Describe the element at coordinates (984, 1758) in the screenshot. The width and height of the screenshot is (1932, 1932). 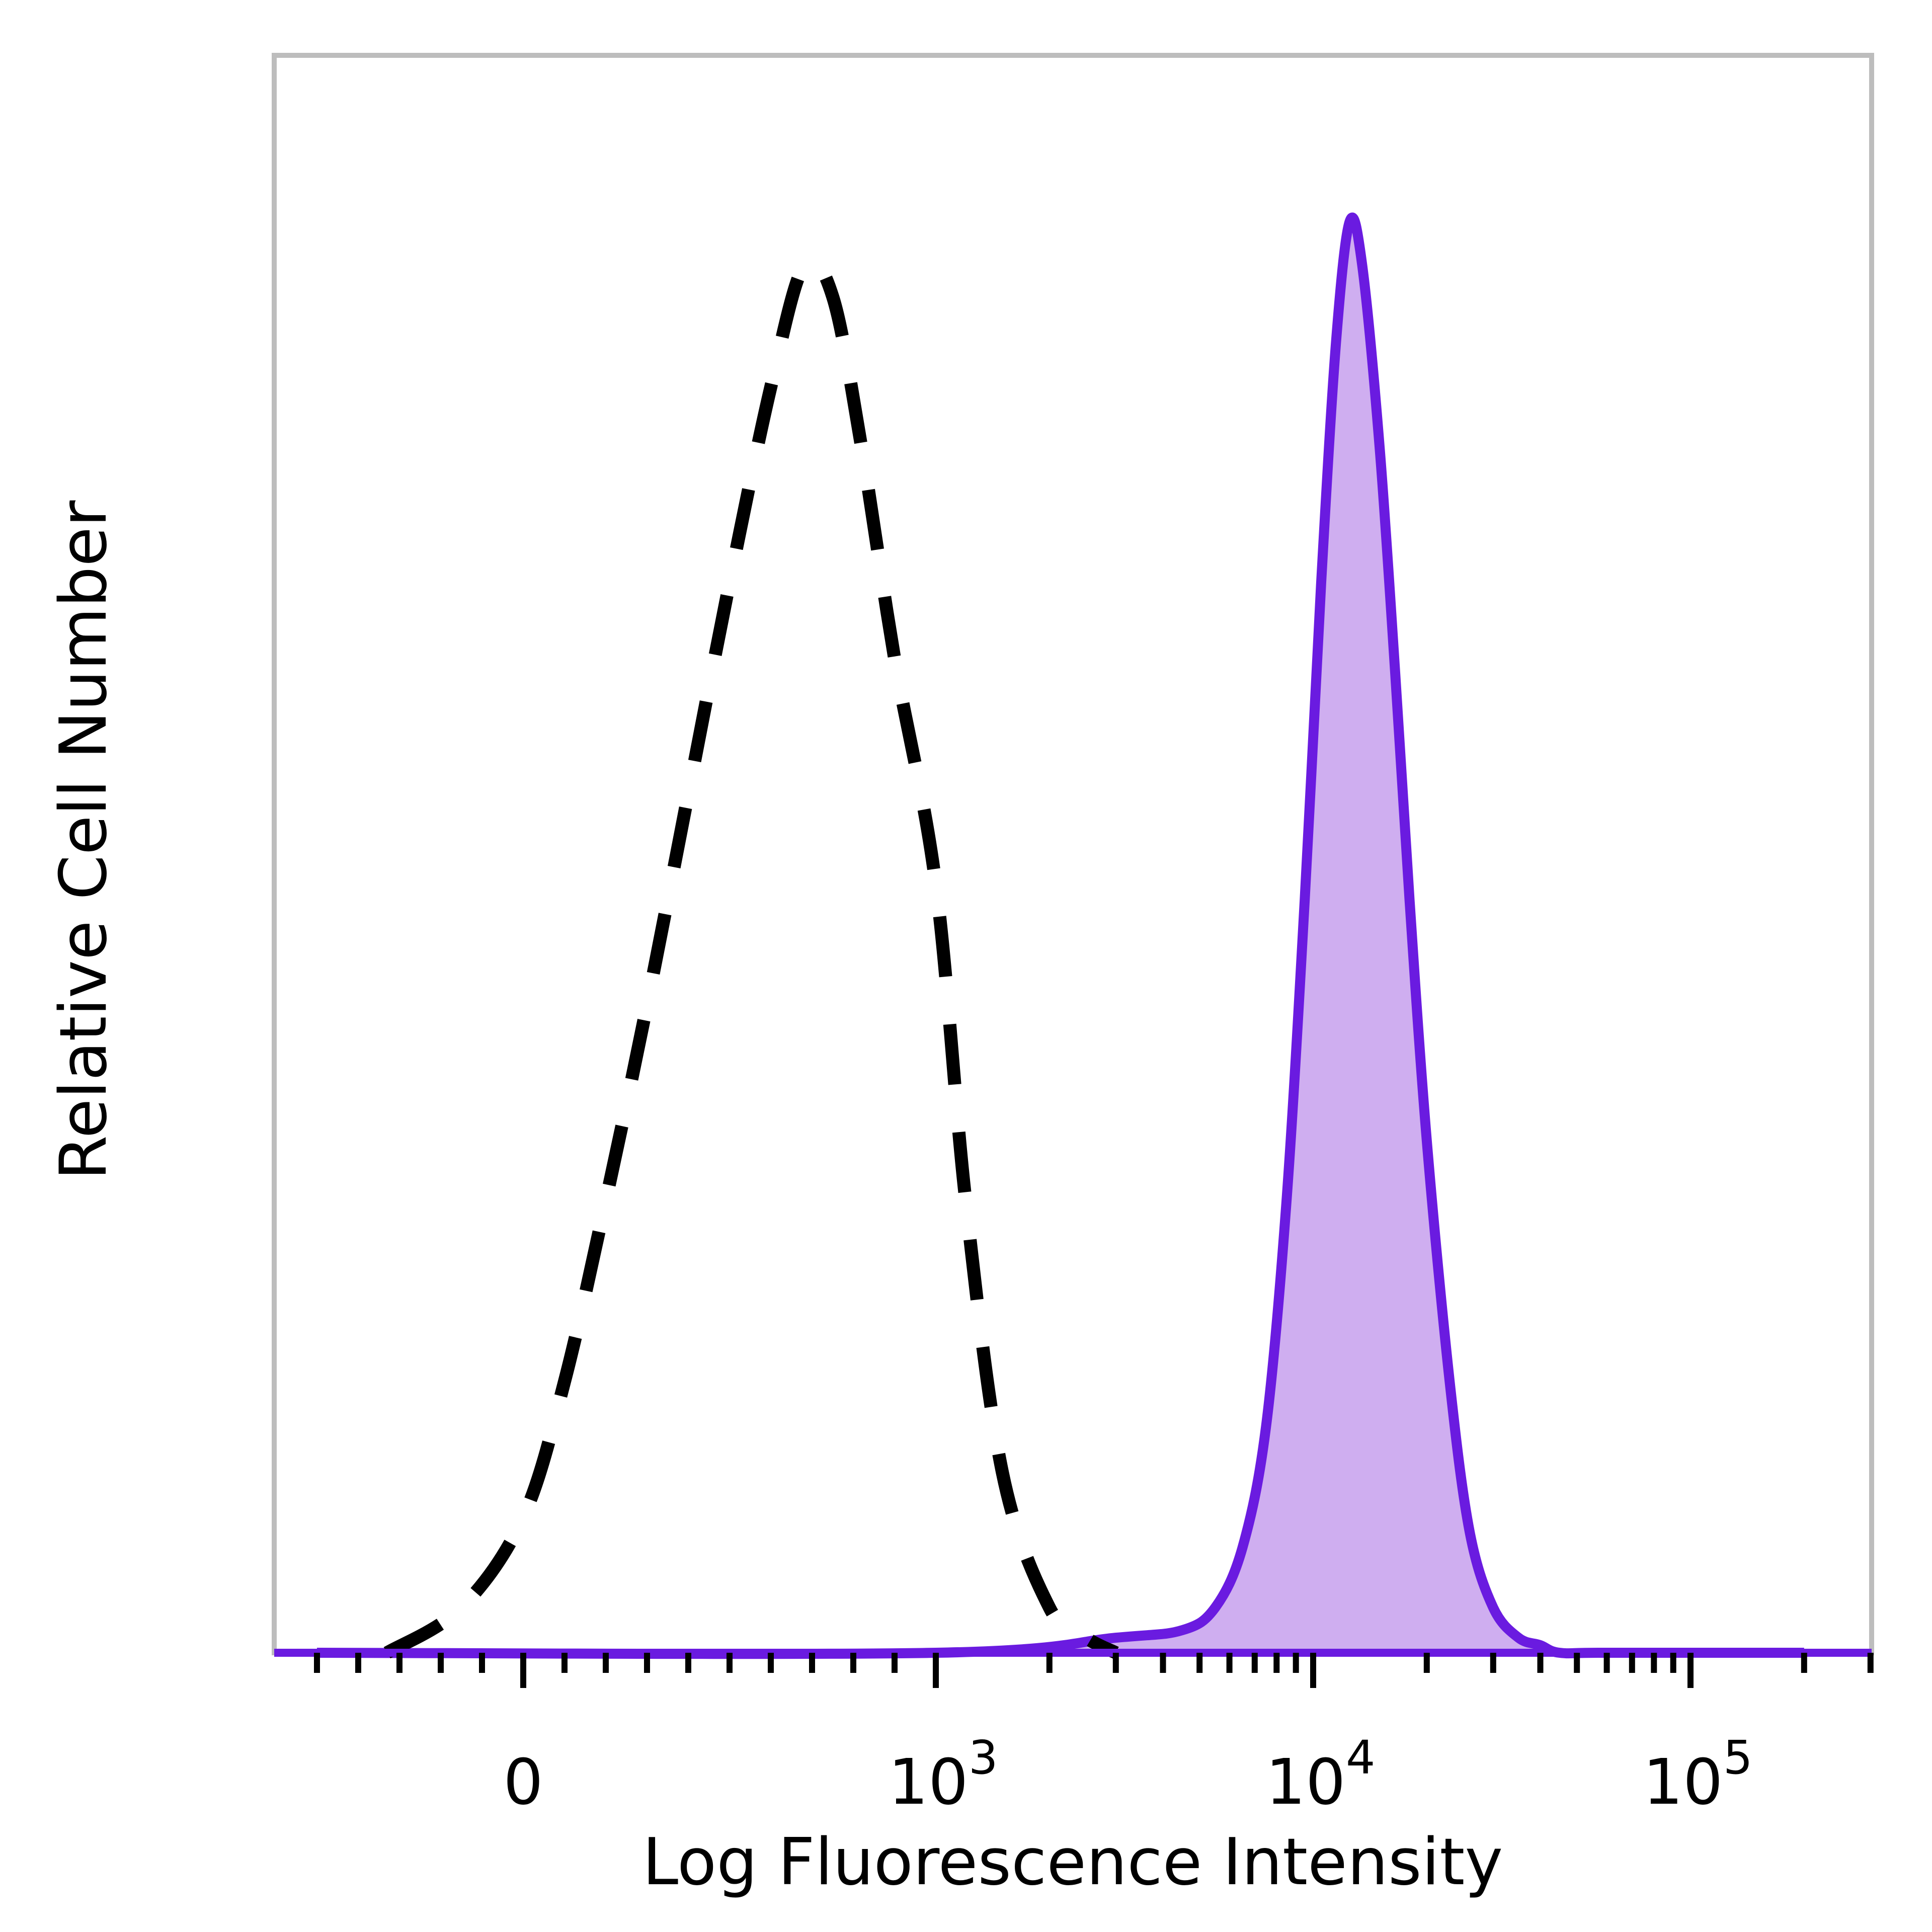
I see `x-tick-exponent: 3` at that location.